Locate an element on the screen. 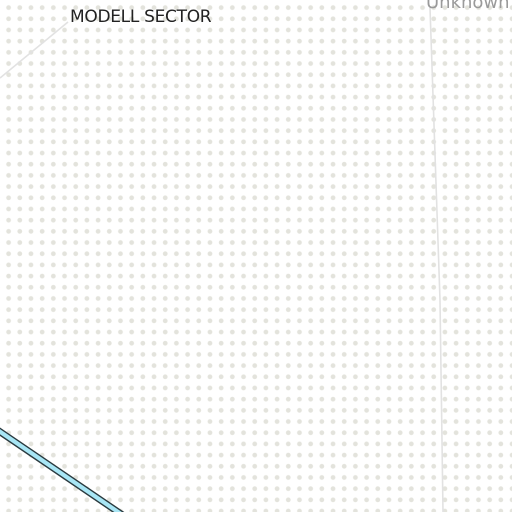 This screenshot has height=512, width=512. road-outline is located at coordinates (62, 470).